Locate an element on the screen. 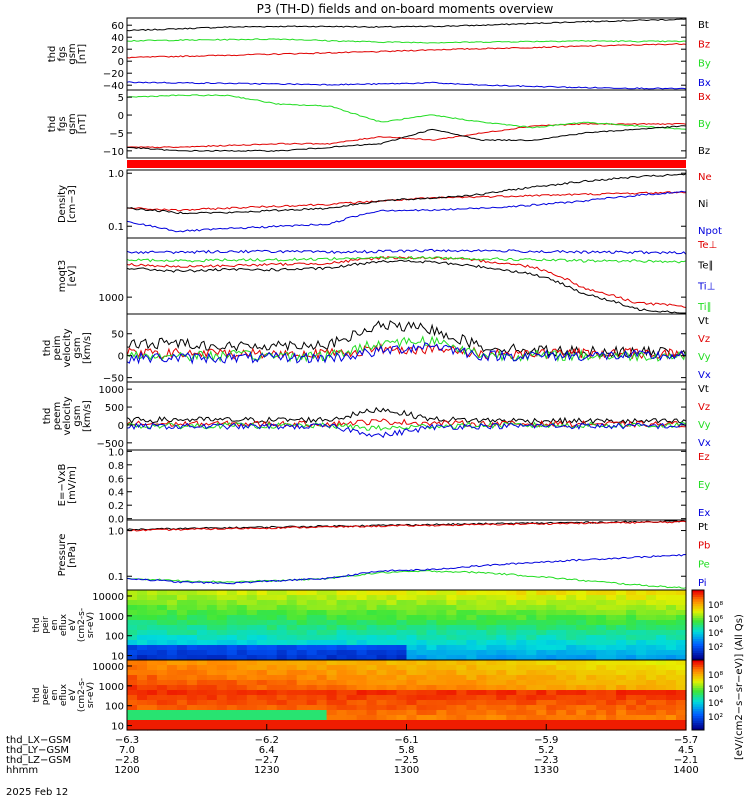 This screenshot has height=800, width=750. legend-Te∥: Te∥ is located at coordinates (705, 266).